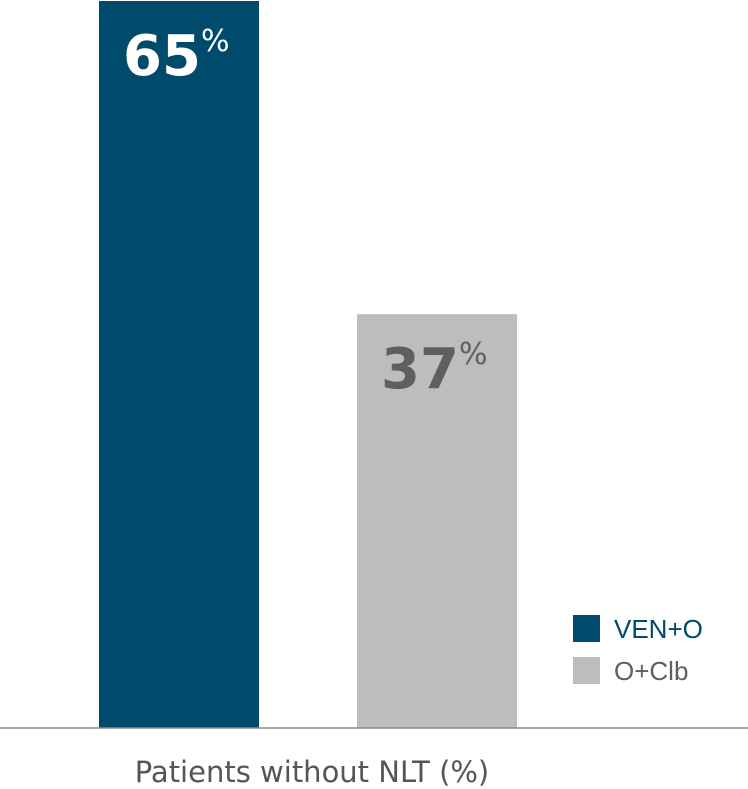 This screenshot has width=748, height=789. Describe the element at coordinates (586, 628) in the screenshot. I see `legend-swatch-ven-o` at that location.